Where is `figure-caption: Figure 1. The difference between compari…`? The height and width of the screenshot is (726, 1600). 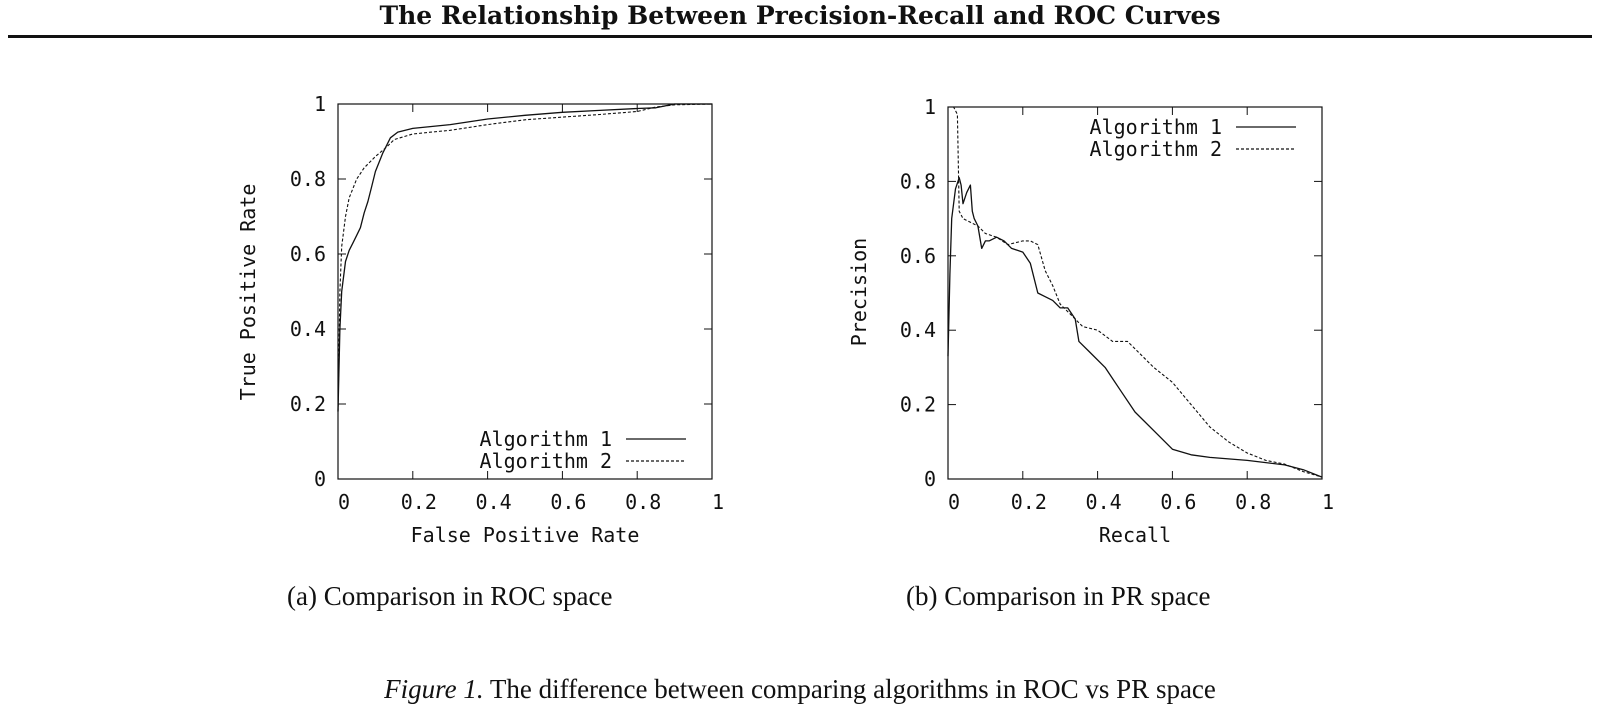
figure-caption: Figure 1. The difference between compari… is located at coordinates (800, 689).